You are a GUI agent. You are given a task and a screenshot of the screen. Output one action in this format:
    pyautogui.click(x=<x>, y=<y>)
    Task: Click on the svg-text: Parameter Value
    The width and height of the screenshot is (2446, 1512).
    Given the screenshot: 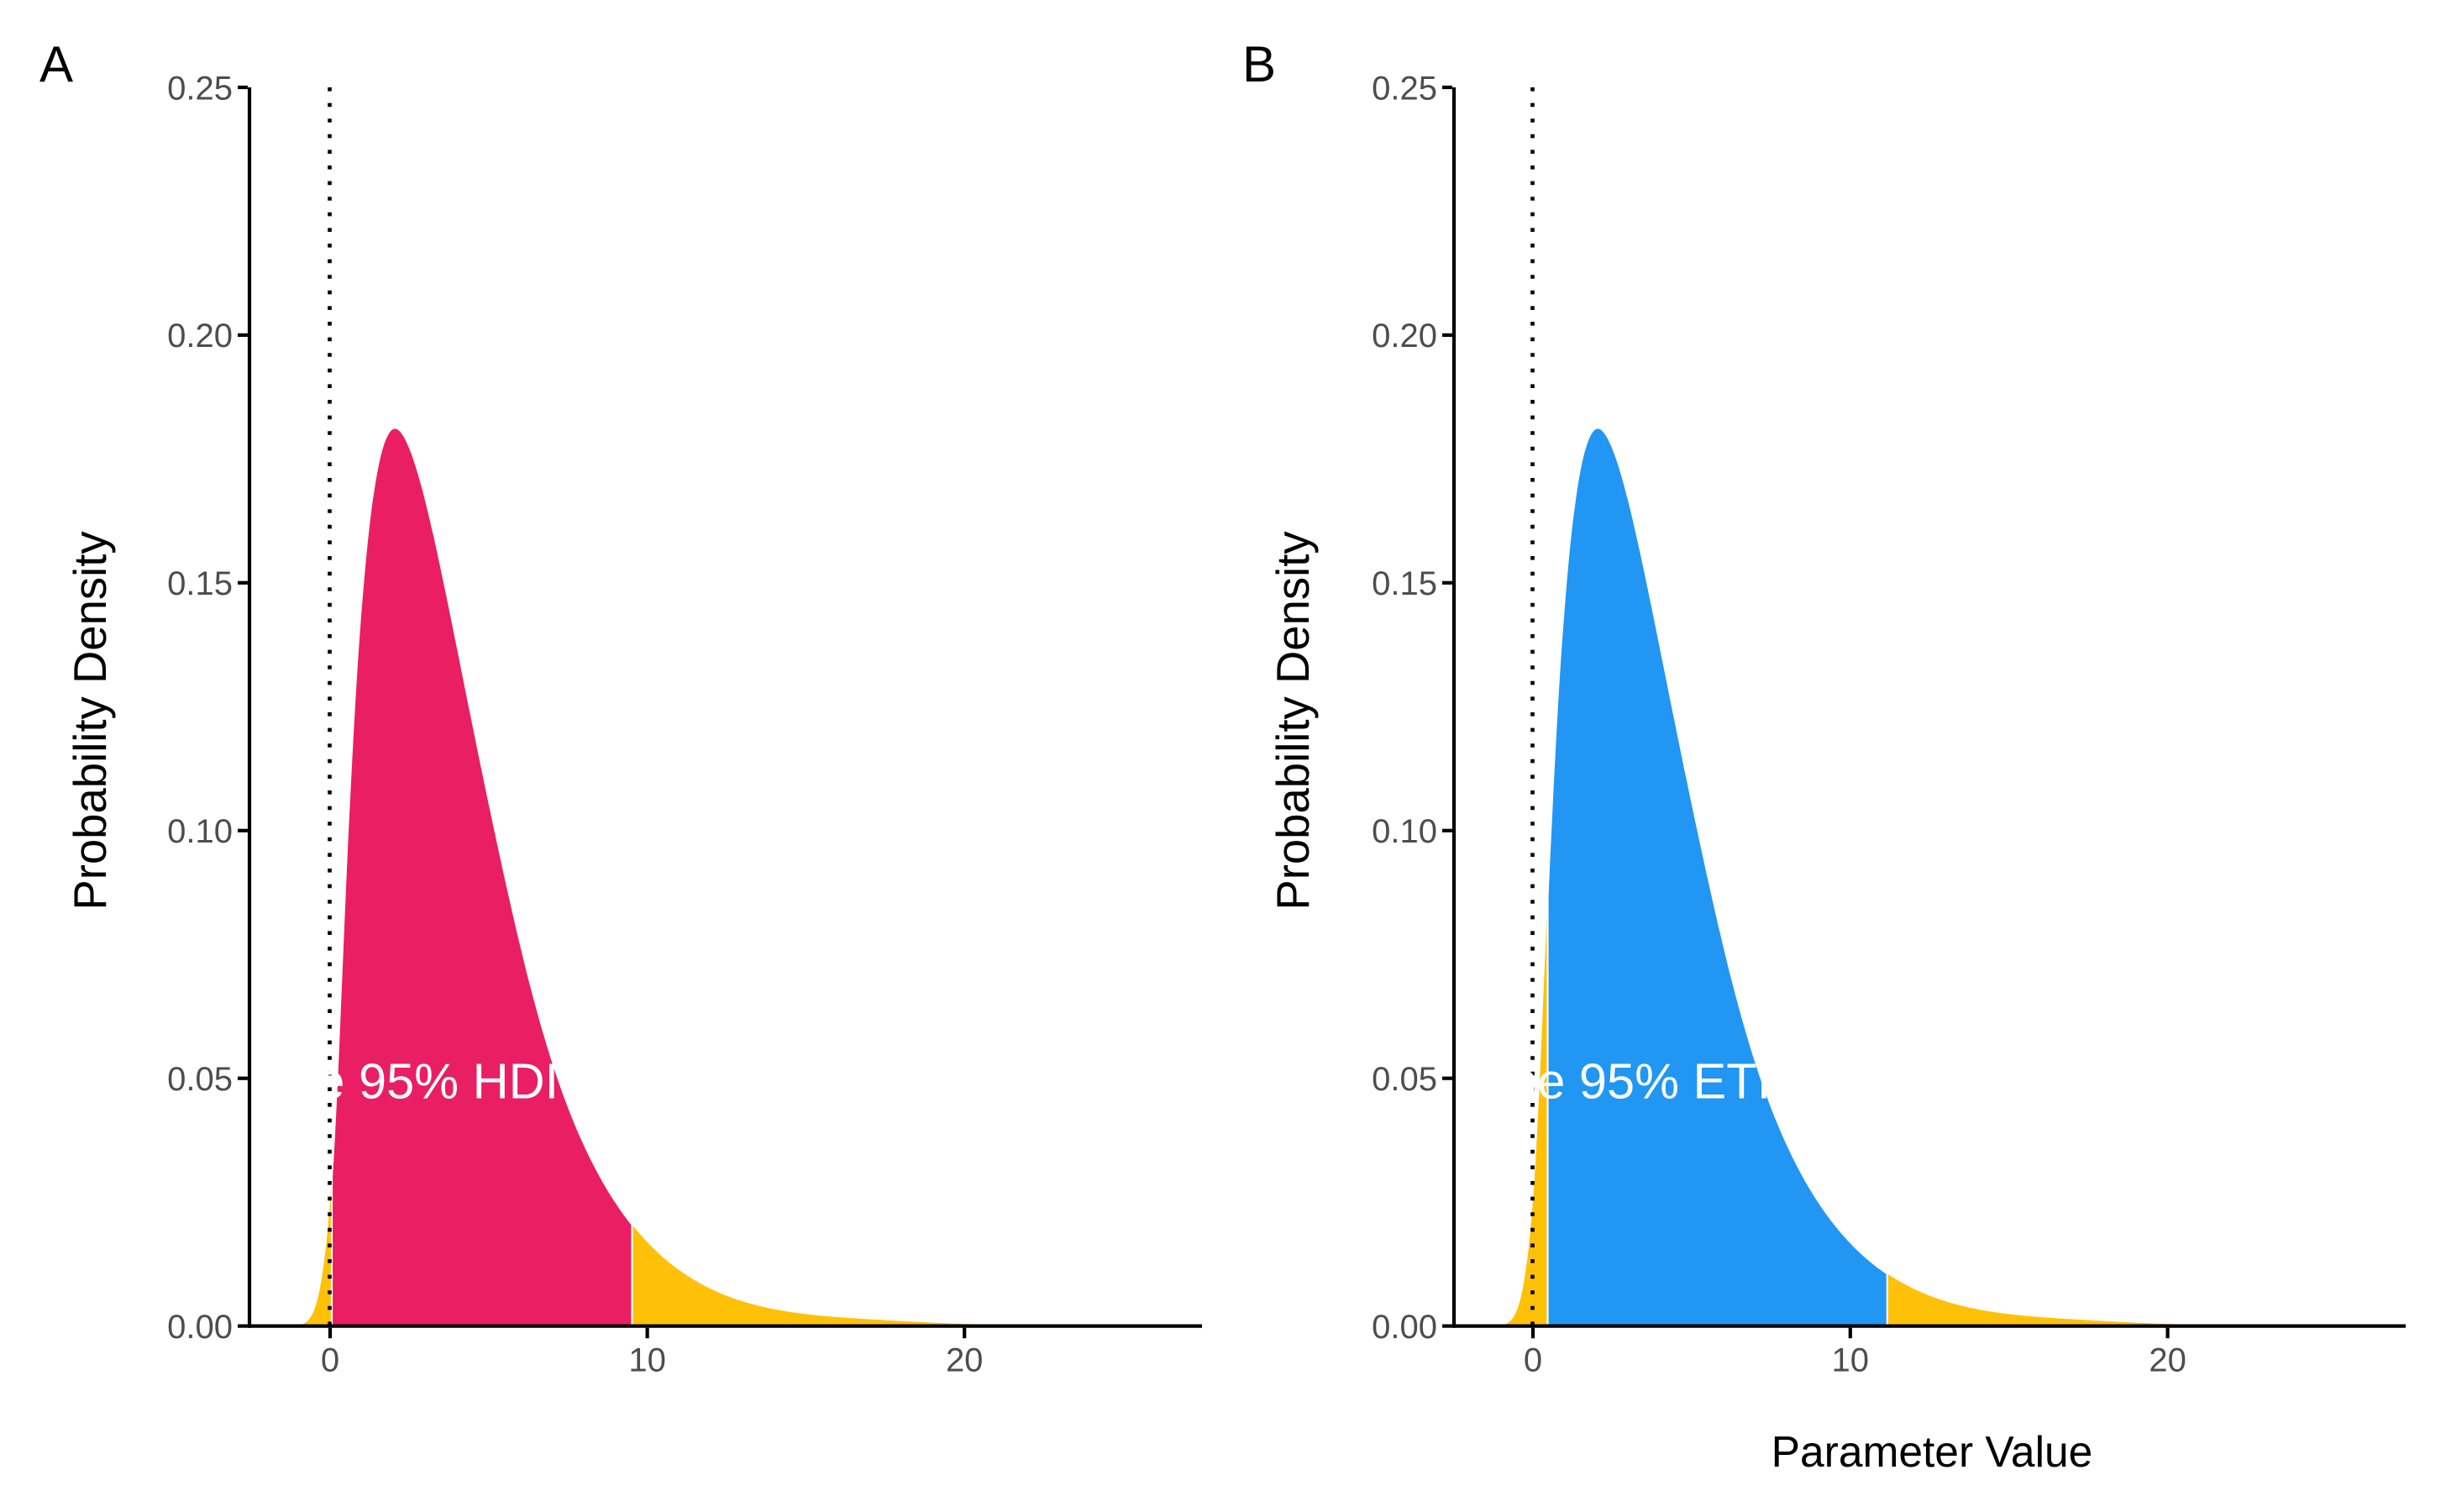 What is the action you would take?
    pyautogui.click(x=1932, y=1451)
    